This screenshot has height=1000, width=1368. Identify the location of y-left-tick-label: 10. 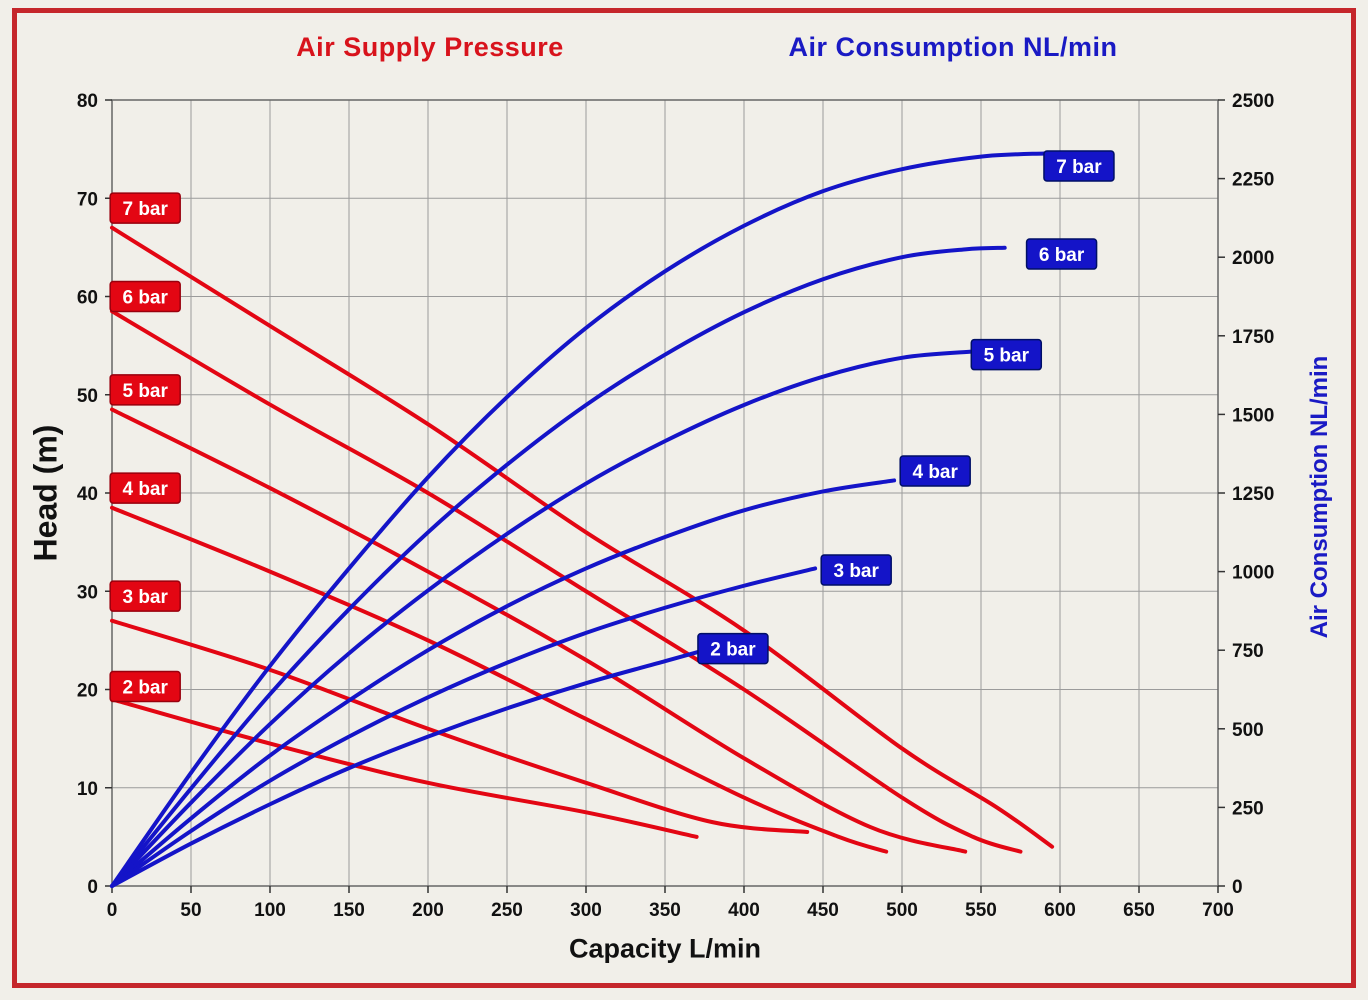
(87, 789).